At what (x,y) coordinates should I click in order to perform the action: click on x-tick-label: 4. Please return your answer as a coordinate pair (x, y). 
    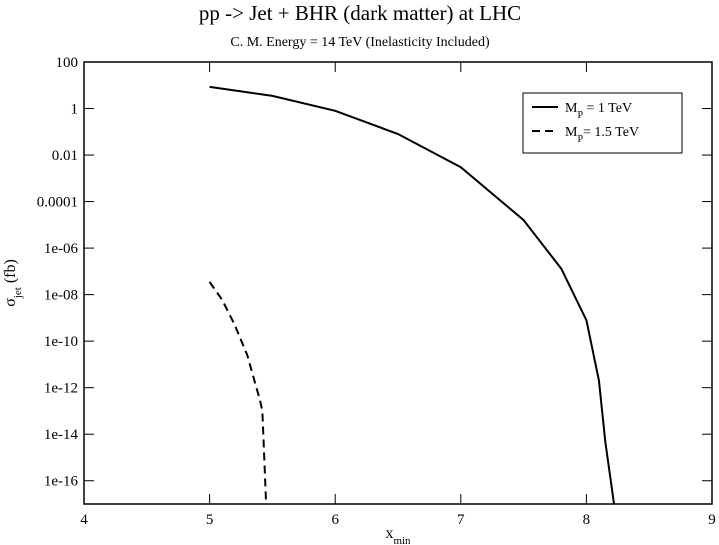
    Looking at the image, I should click on (84, 520).